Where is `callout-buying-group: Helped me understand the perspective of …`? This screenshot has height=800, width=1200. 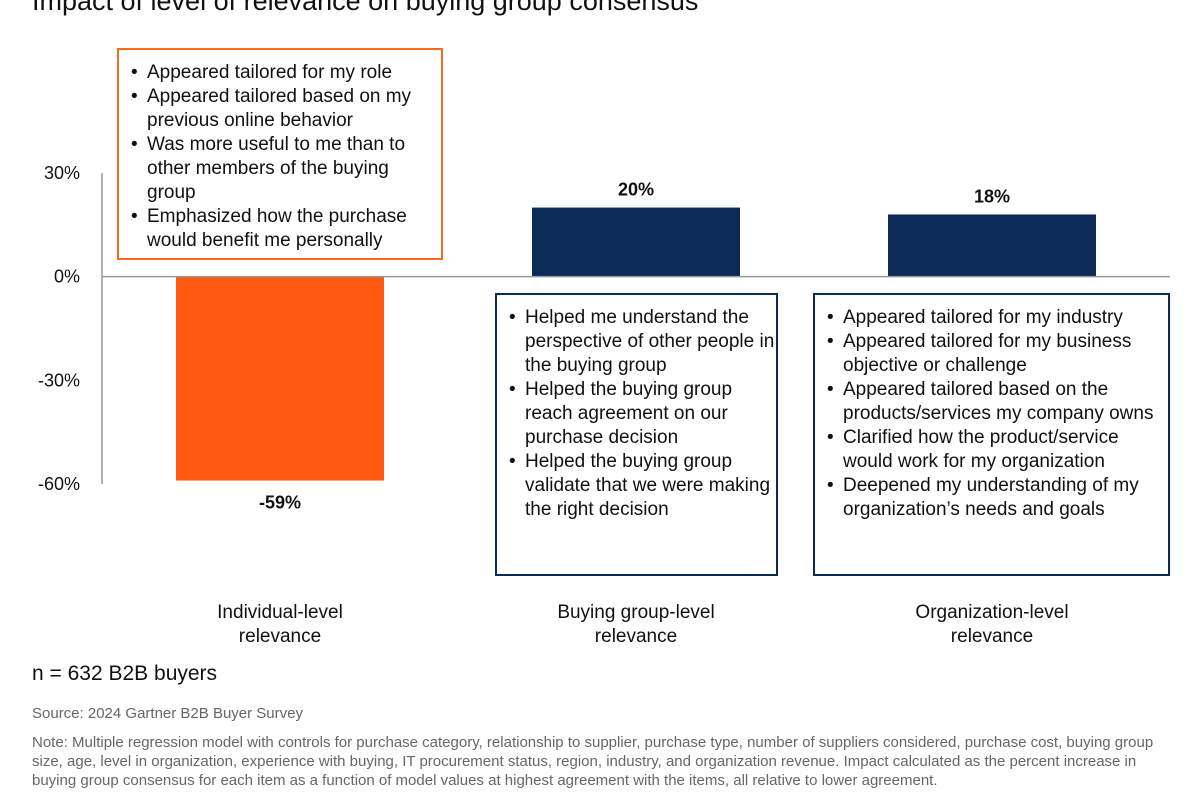
callout-buying-group: Helped me understand the perspective of … is located at coordinates (636, 434).